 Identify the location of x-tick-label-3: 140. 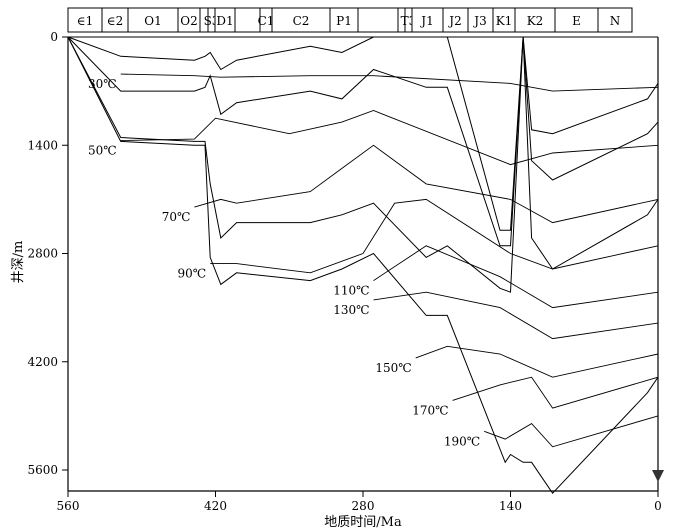
(510, 506).